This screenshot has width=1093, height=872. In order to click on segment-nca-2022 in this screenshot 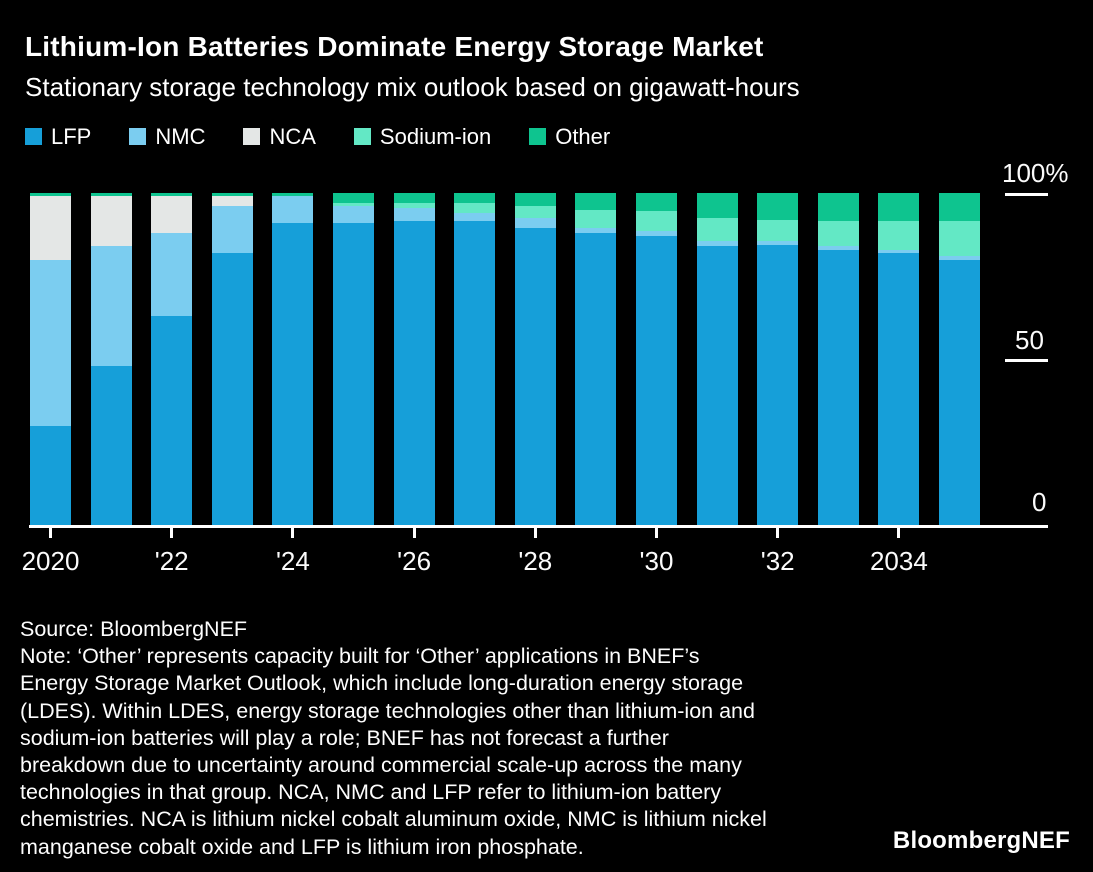, I will do `click(172, 214)`.